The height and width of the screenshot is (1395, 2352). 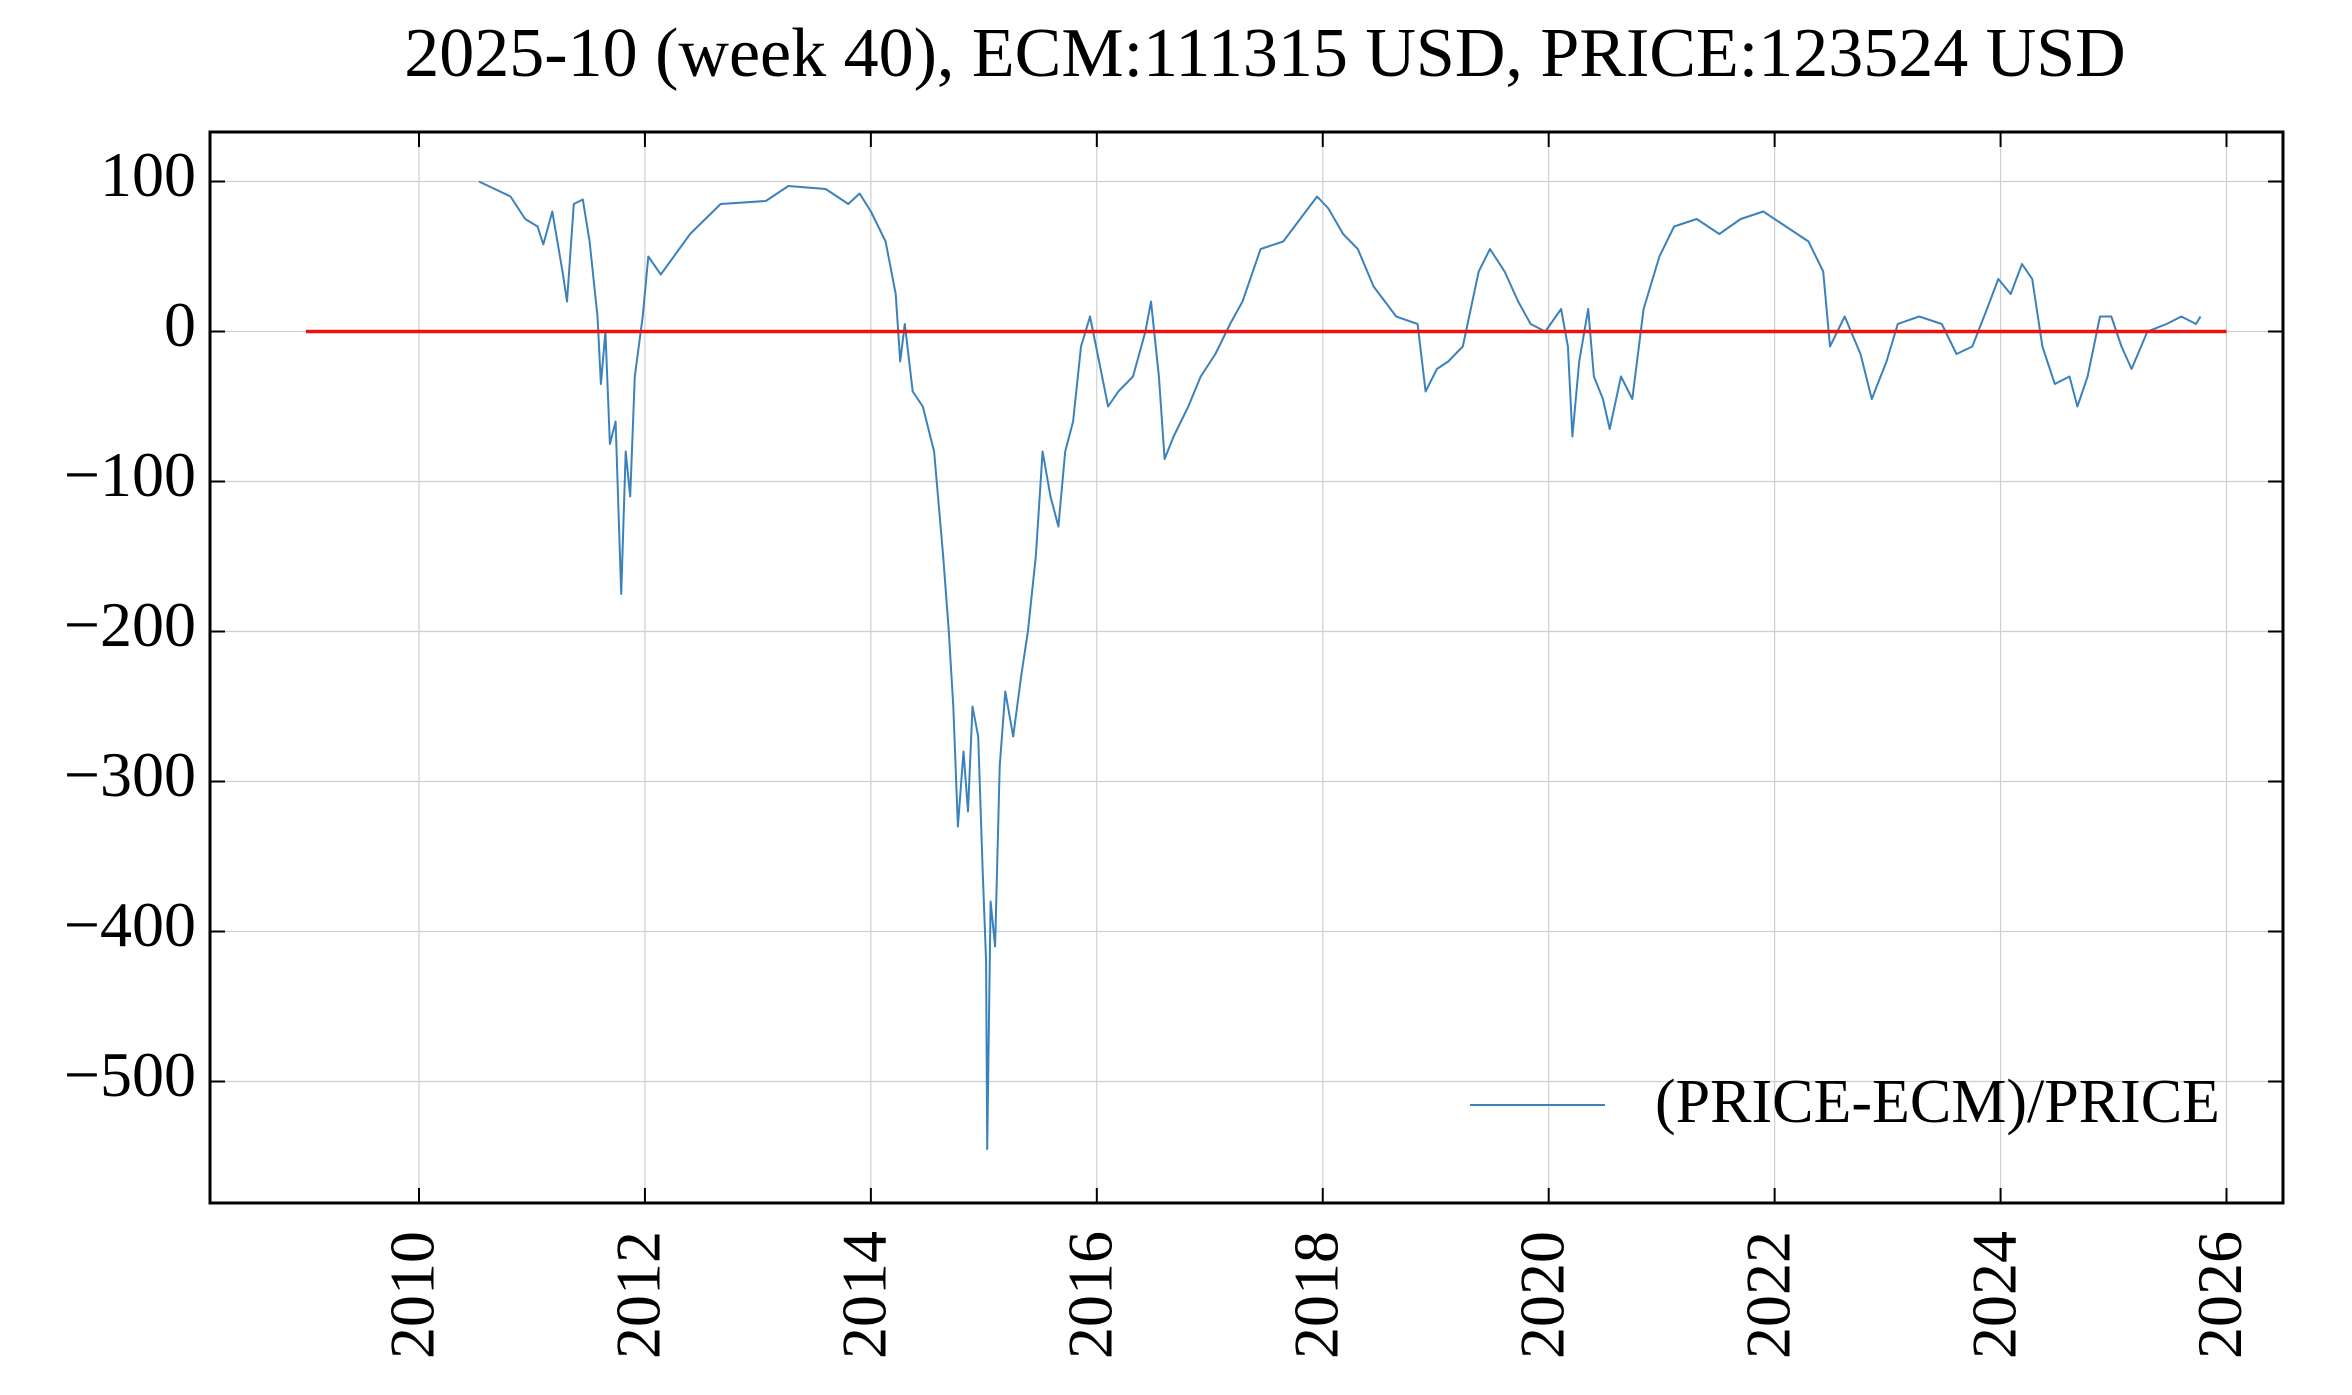 What do you see at coordinates (130, 1074) in the screenshot?
I see `y-tick-label: −500` at bounding box center [130, 1074].